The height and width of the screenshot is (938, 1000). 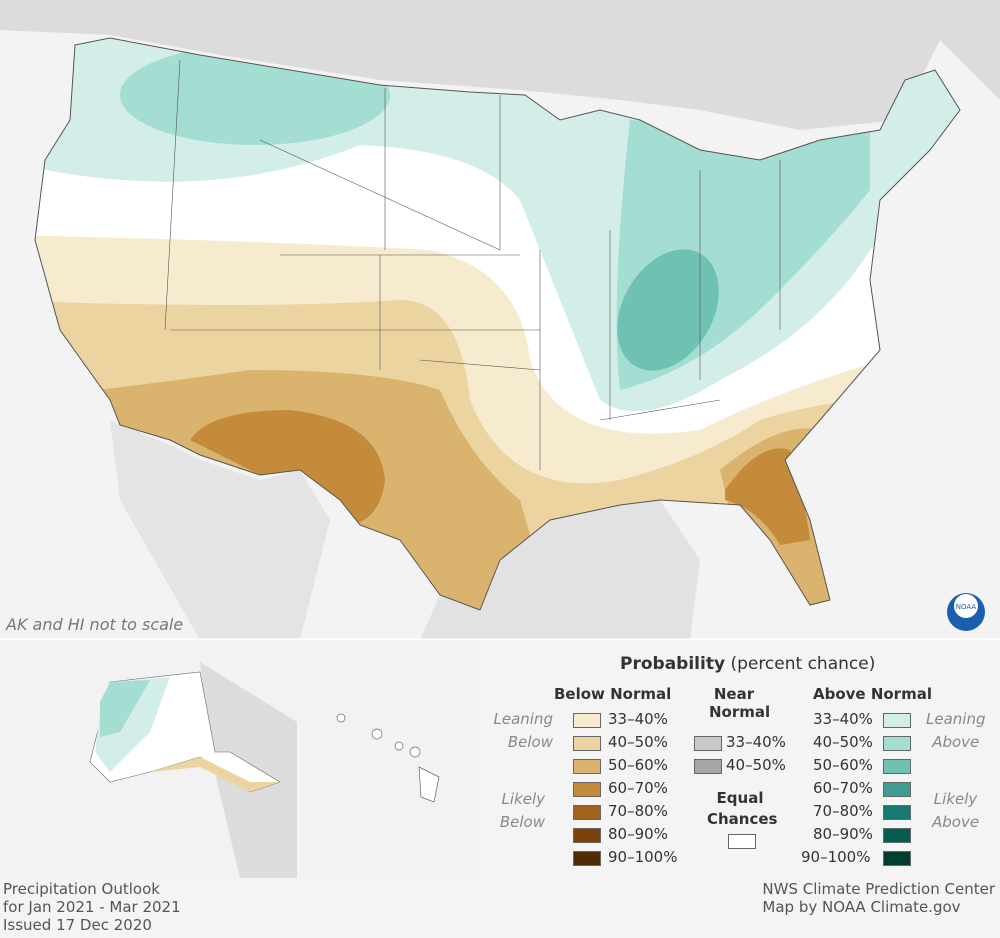 I want to click on above-0-swatch, so click(x=897, y=720).